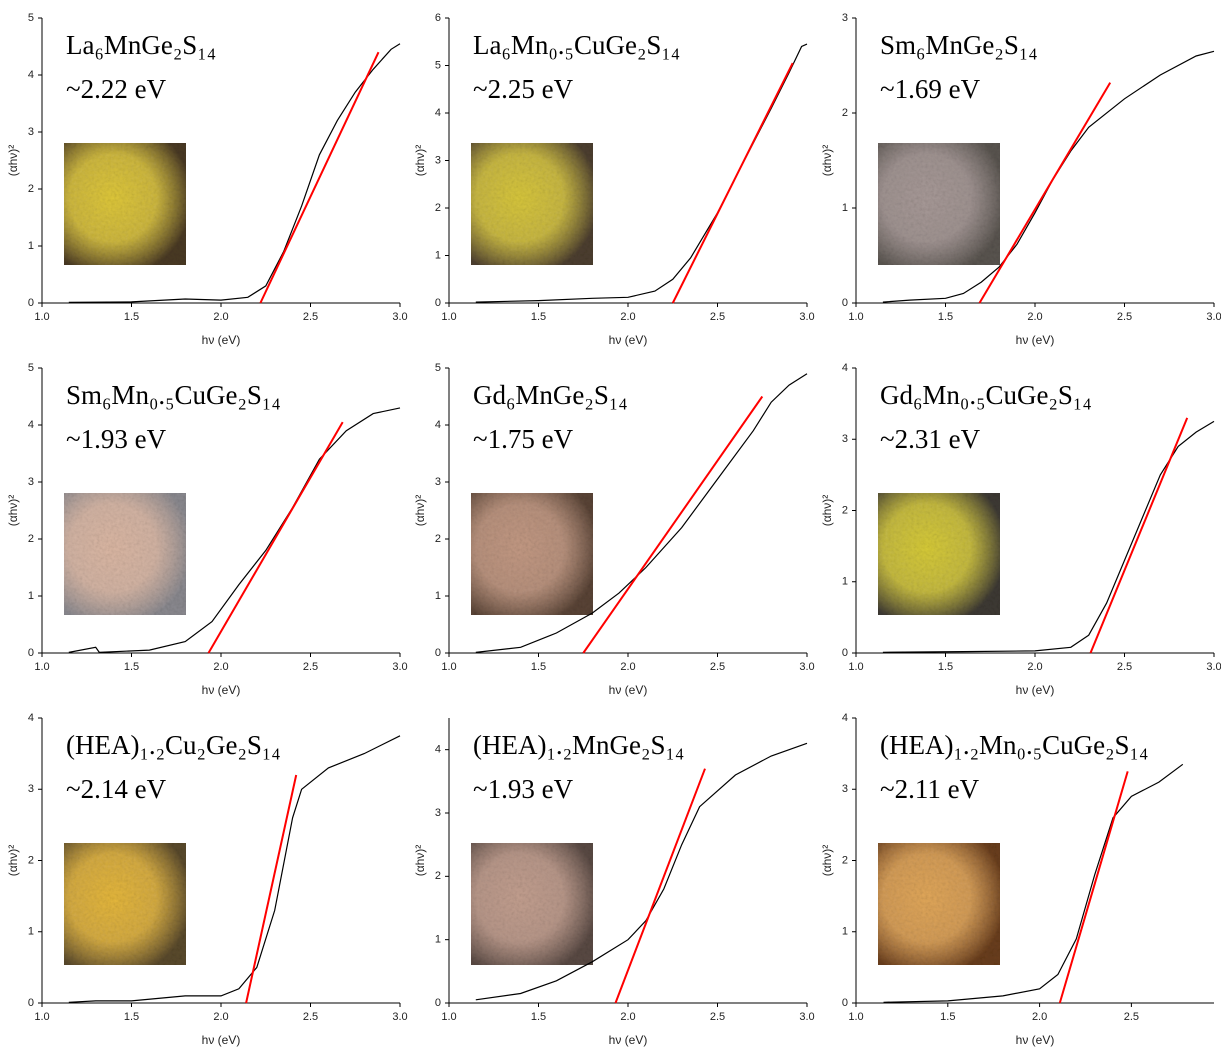 This screenshot has width=1221, height=1051. I want to click on y-tick-label: 5, so click(31, 18).